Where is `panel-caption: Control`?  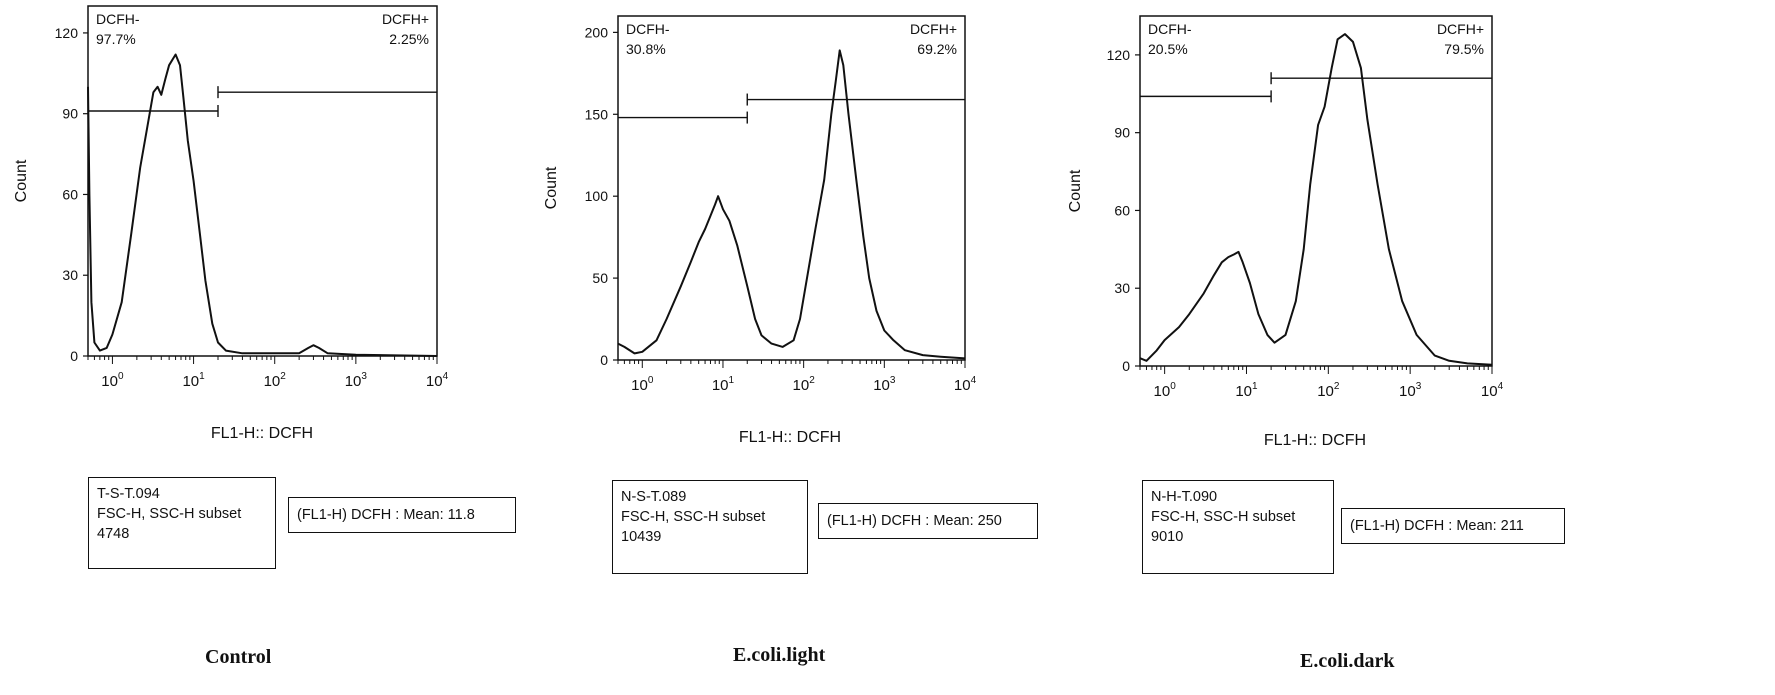
panel-caption: Control is located at coordinates (238, 657).